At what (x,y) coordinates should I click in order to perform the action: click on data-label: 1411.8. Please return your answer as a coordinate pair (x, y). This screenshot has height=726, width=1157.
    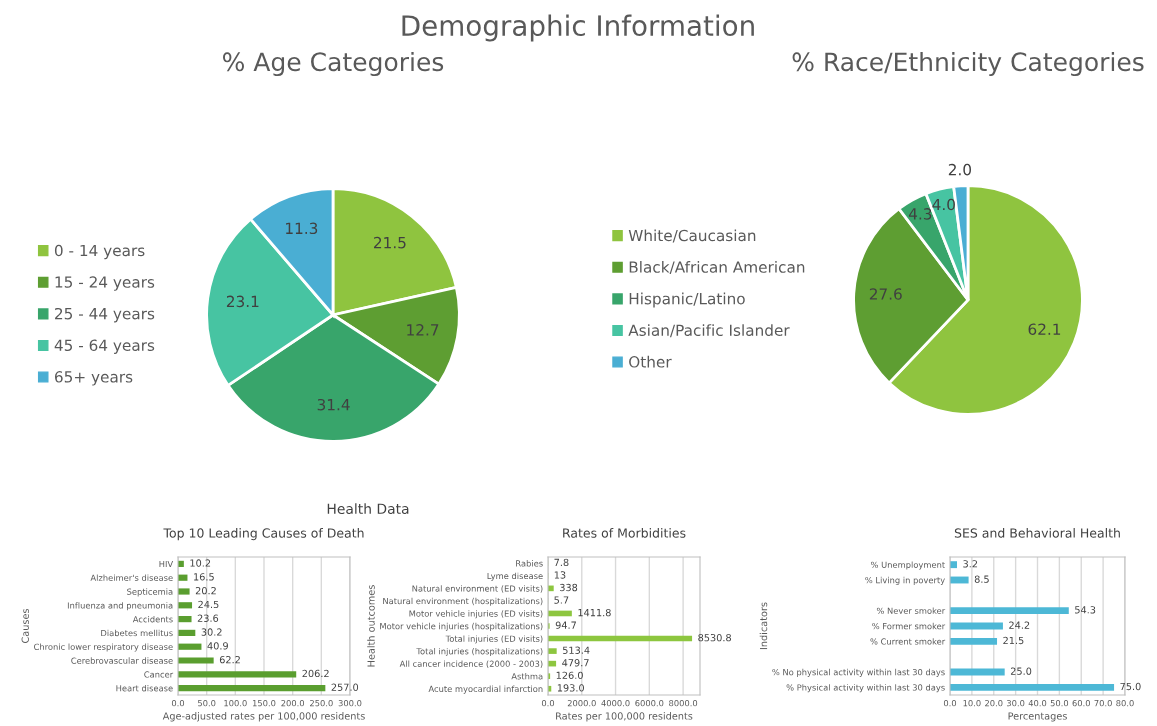
    Looking at the image, I should click on (594, 612).